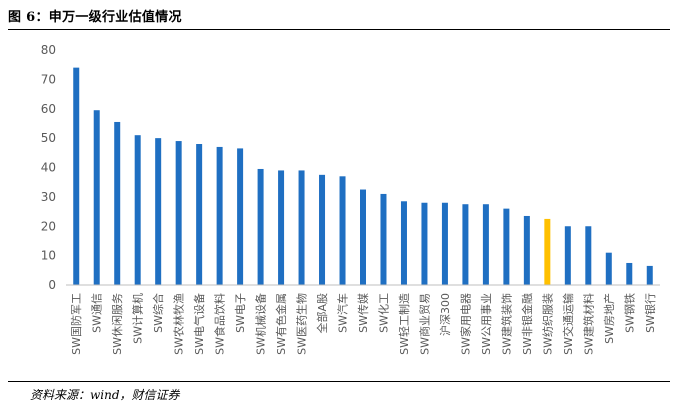 The image size is (678, 409). Describe the element at coordinates (424, 324) in the screenshot. I see `x-tick-label: SW商业贸易` at that location.